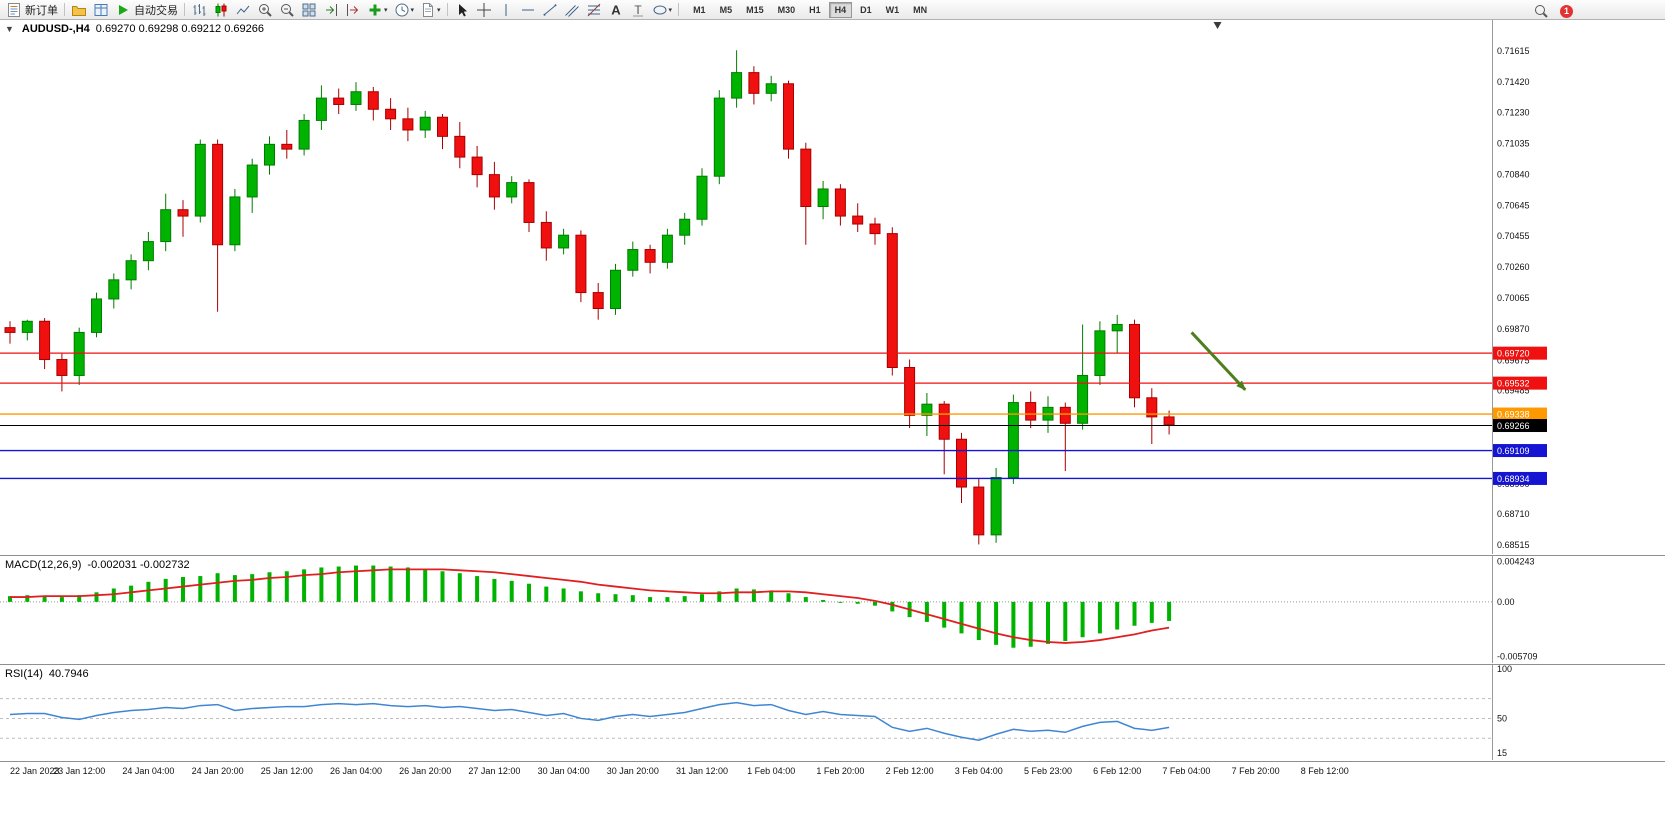 The image size is (1665, 831). I want to click on candlestick-icon, so click(221, 9).